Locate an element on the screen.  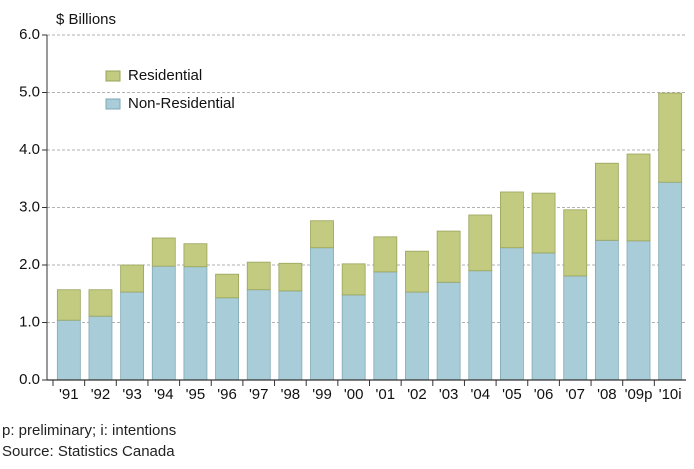
x-tick-label: '91 is located at coordinates (69, 394).